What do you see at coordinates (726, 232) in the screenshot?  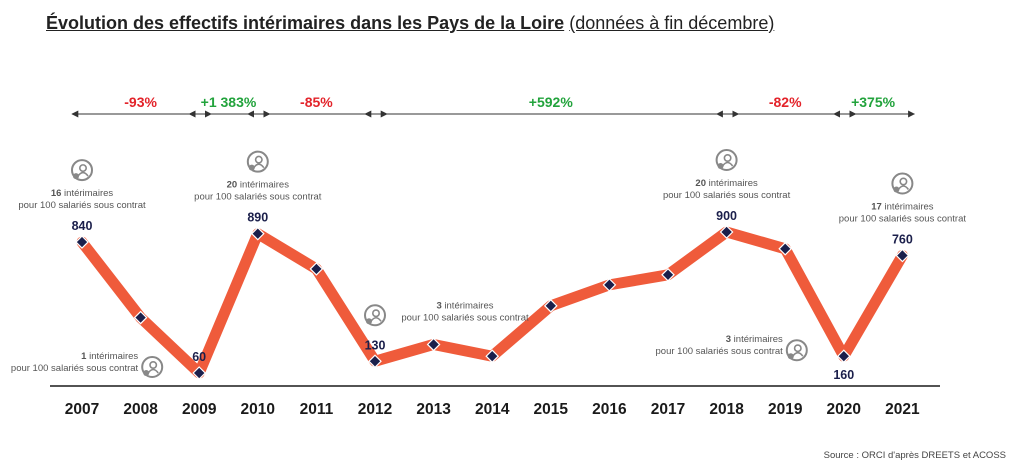 I see `point-marker-2018` at bounding box center [726, 232].